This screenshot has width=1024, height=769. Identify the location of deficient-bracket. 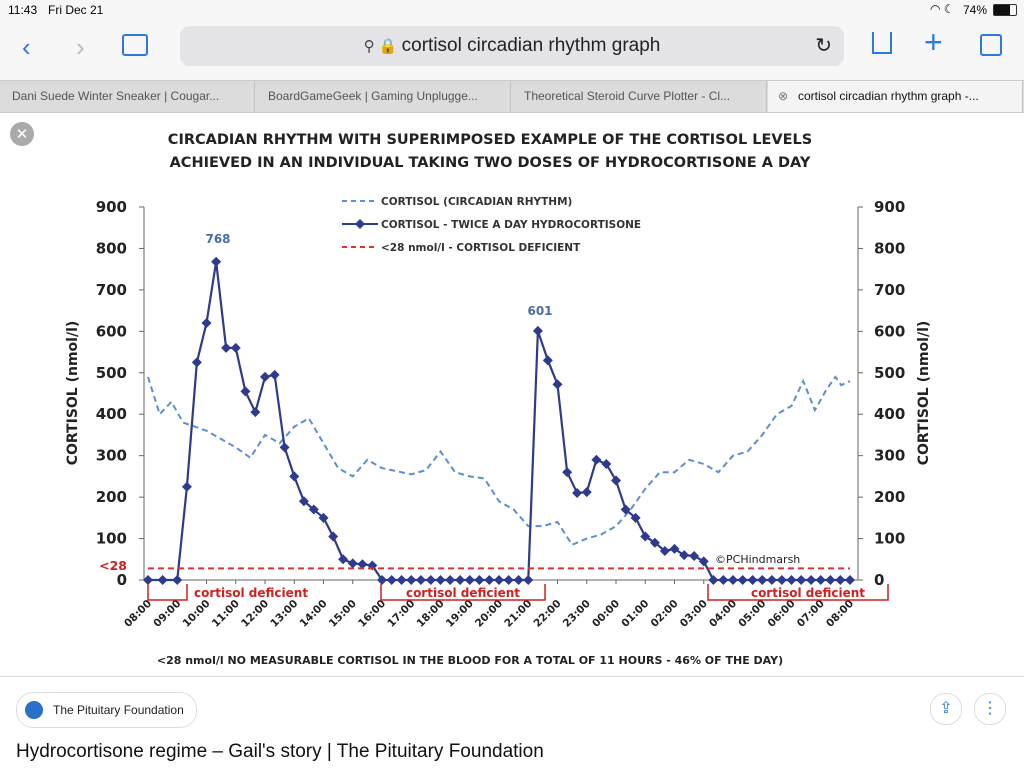
(463, 592).